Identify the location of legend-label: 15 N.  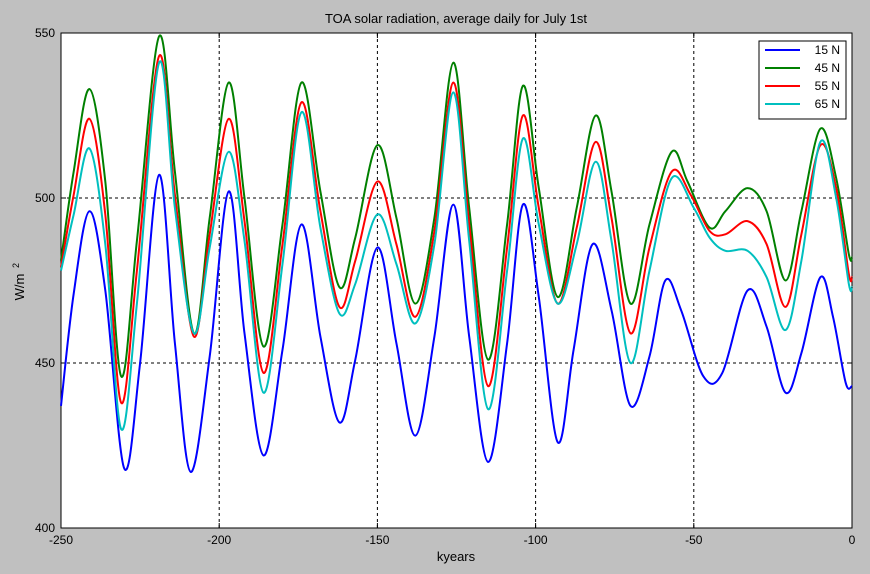
(827, 50).